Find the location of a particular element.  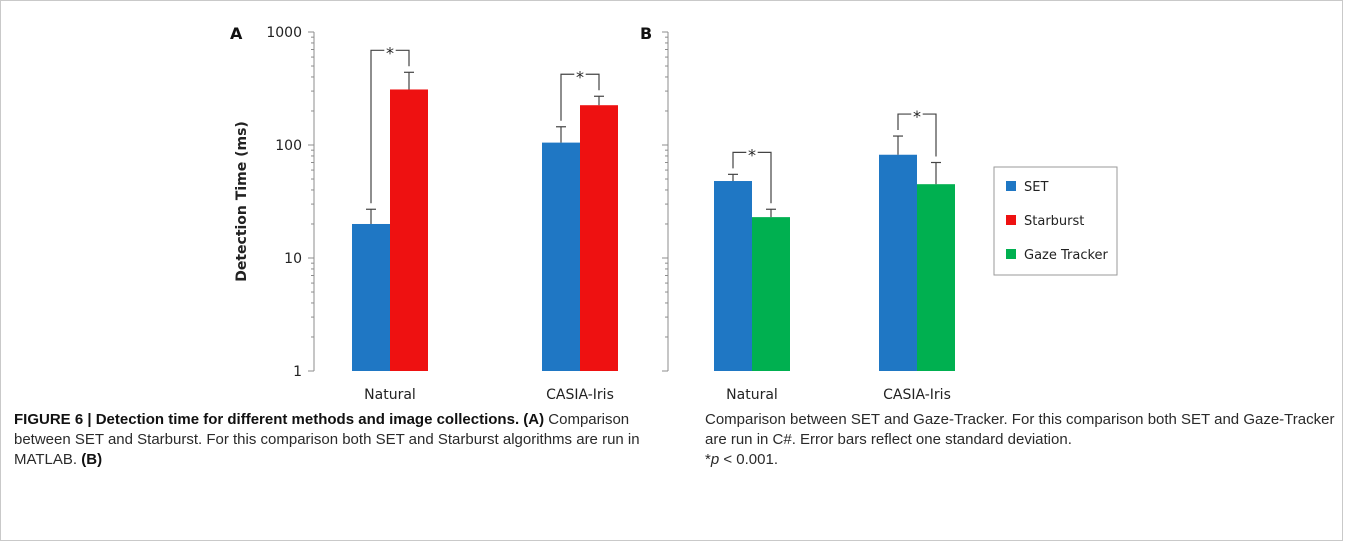

legend-label-starburst: Starburst is located at coordinates (1054, 221).